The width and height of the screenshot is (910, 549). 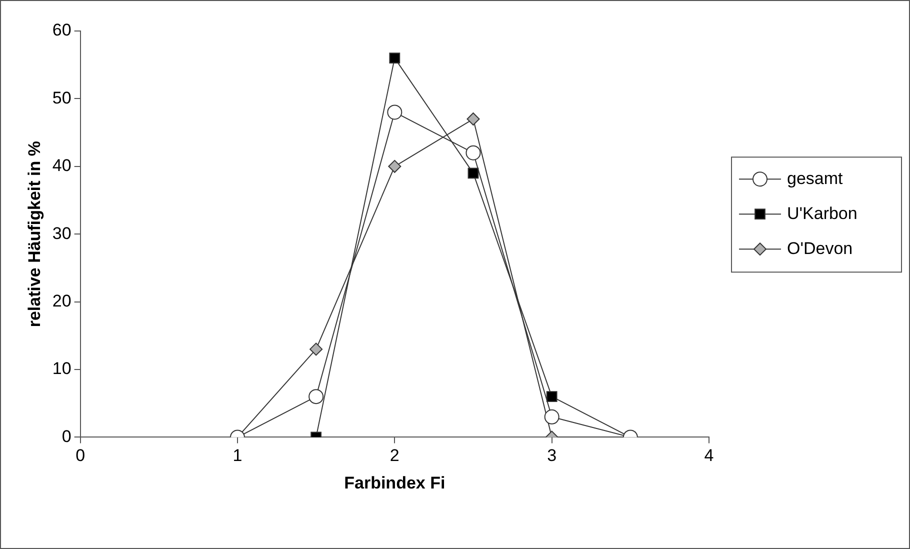 What do you see at coordinates (62, 98) in the screenshot?
I see `y-tick-label: 50` at bounding box center [62, 98].